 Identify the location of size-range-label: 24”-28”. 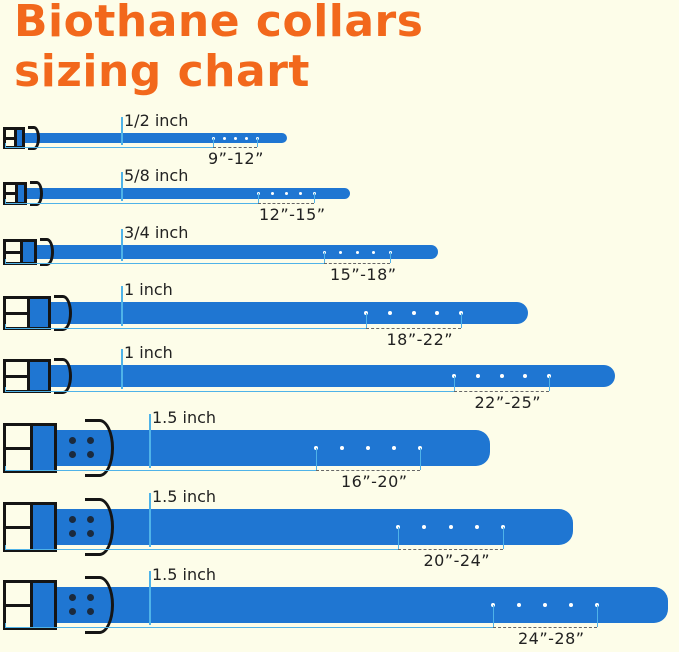
(551, 638).